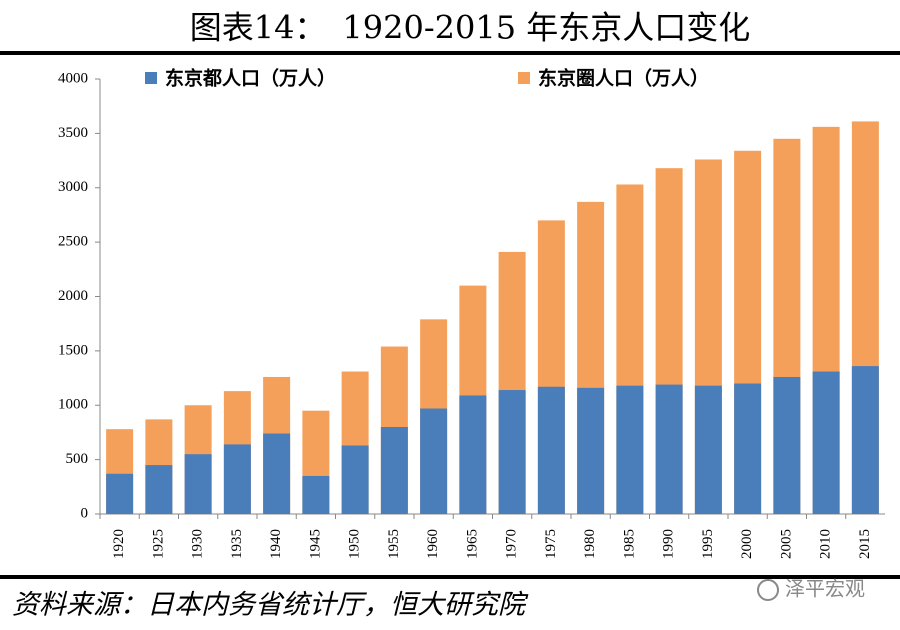  I want to click on x-tick-label: 1990, so click(669, 544).